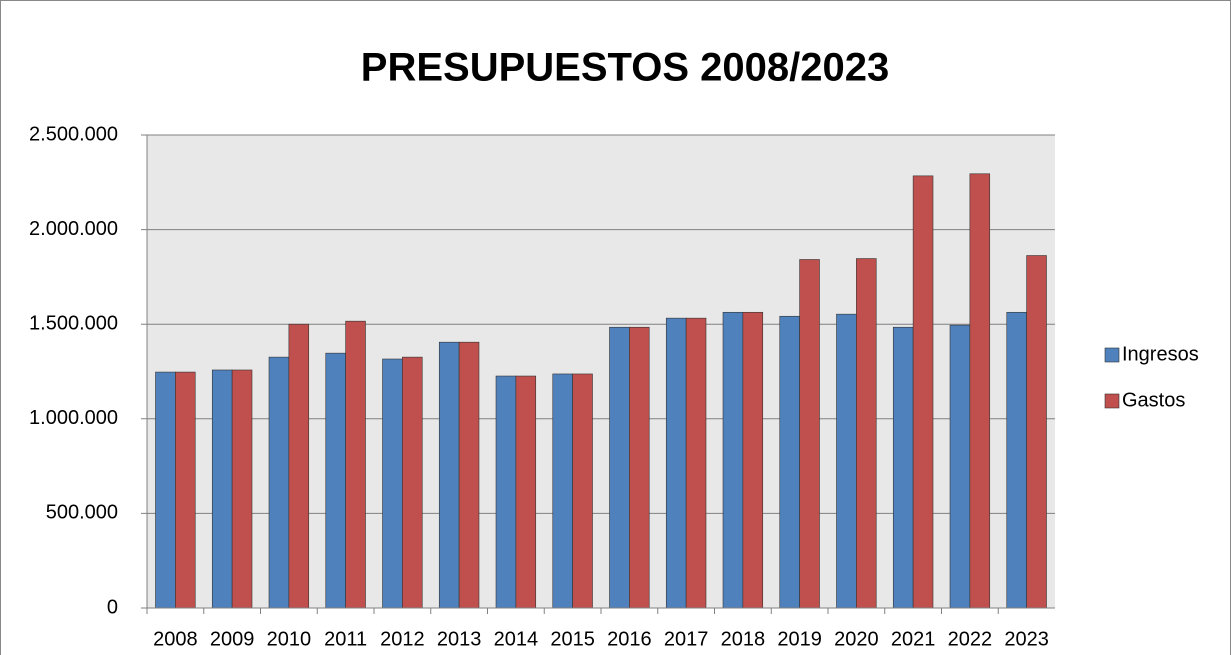  What do you see at coordinates (73, 229) in the screenshot?
I see `y-tick-label: 2.000.000` at bounding box center [73, 229].